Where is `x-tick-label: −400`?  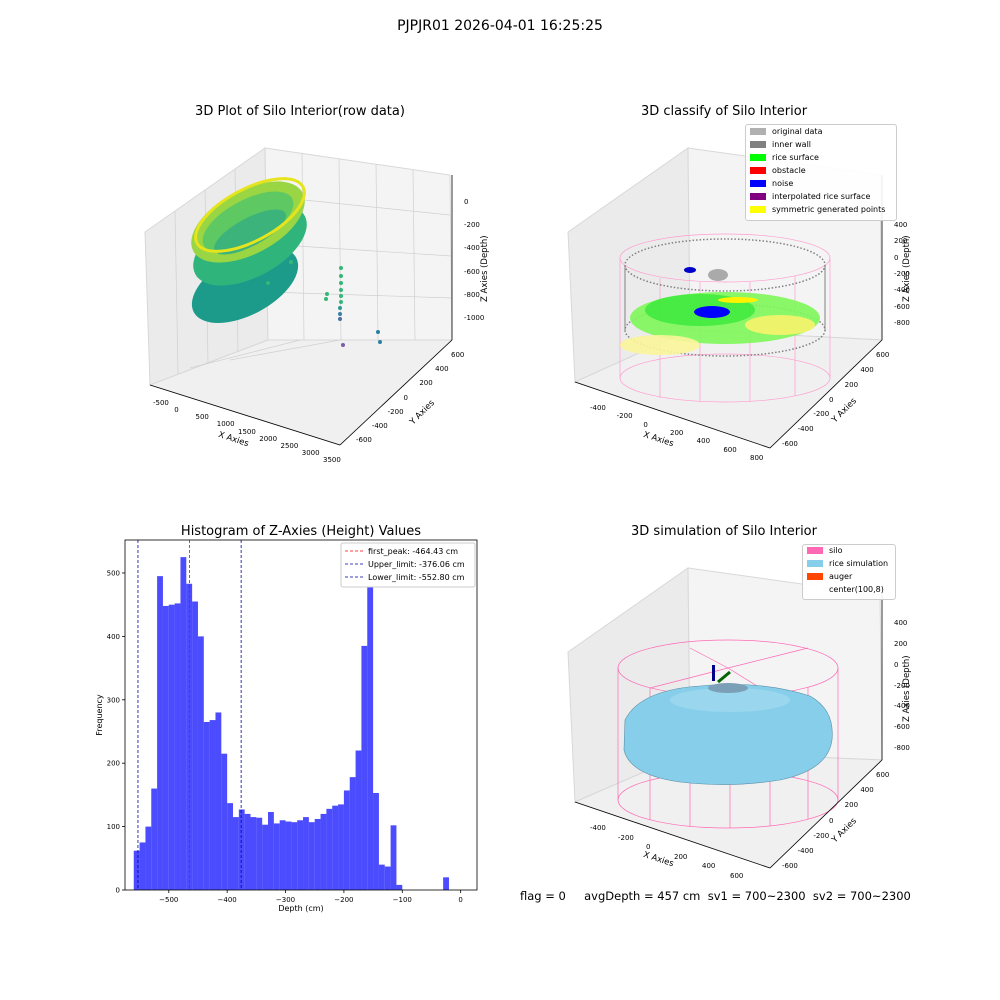
x-tick-label: −400 is located at coordinates (227, 900).